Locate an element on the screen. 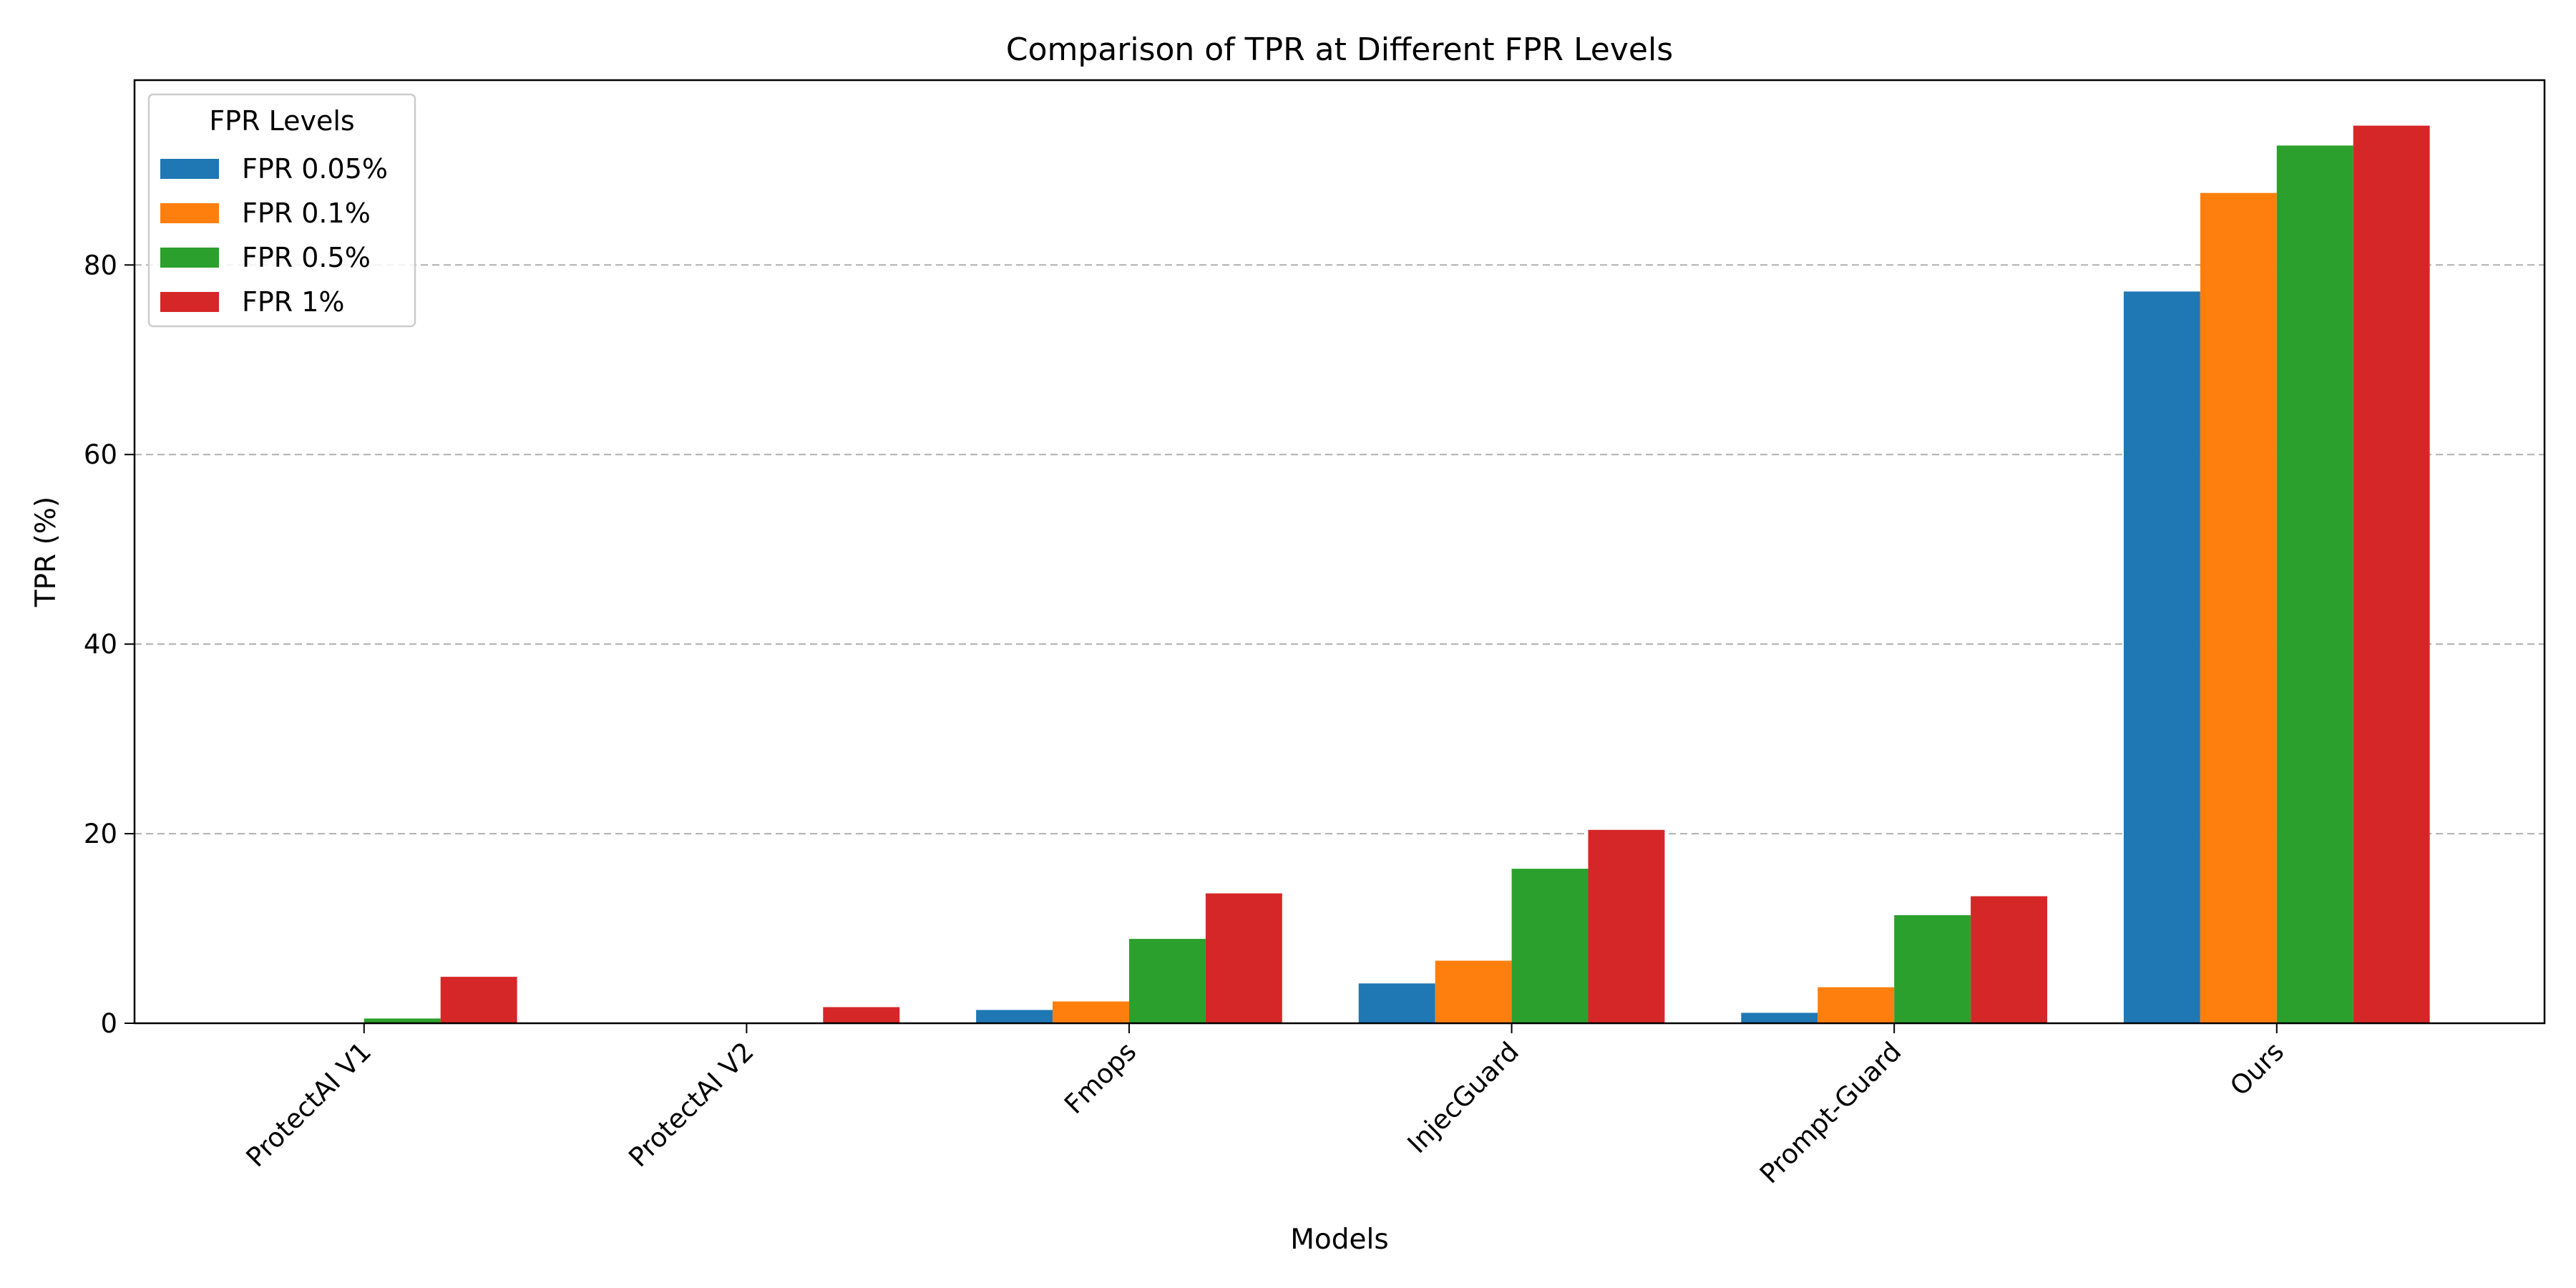 This screenshot has width=2576, height=1288. y-axis-ticks: 0 20 40 60 80 is located at coordinates (109, 644).